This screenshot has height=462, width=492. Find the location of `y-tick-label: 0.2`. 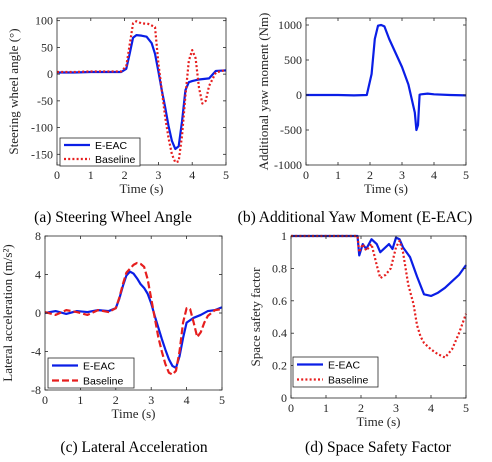

y-tick-label: 0.2 is located at coordinates (279, 366).